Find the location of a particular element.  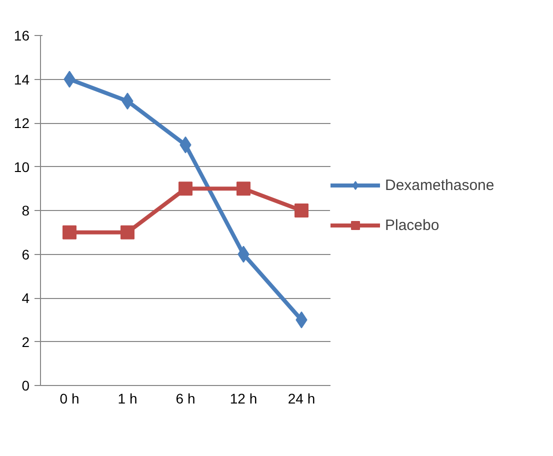

y-tick-label: 12 is located at coordinates (22, 123).